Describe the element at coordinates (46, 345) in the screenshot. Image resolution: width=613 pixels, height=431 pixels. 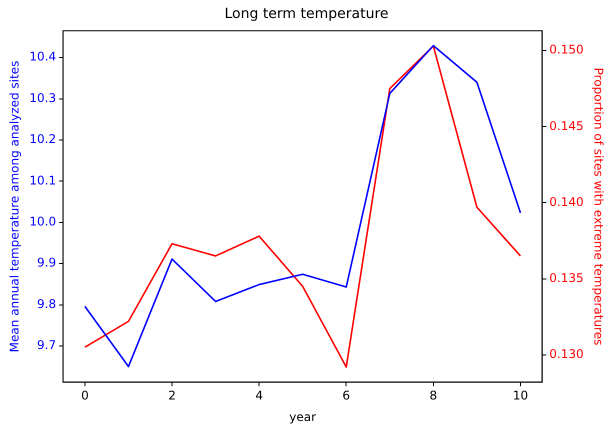
I see `y-tick-label: 9.7` at that location.